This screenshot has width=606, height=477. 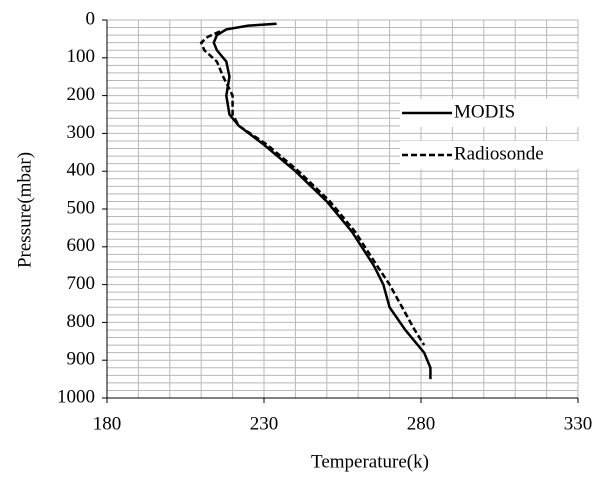 What do you see at coordinates (264, 423) in the screenshot?
I see `x-tick-label: 230` at bounding box center [264, 423].